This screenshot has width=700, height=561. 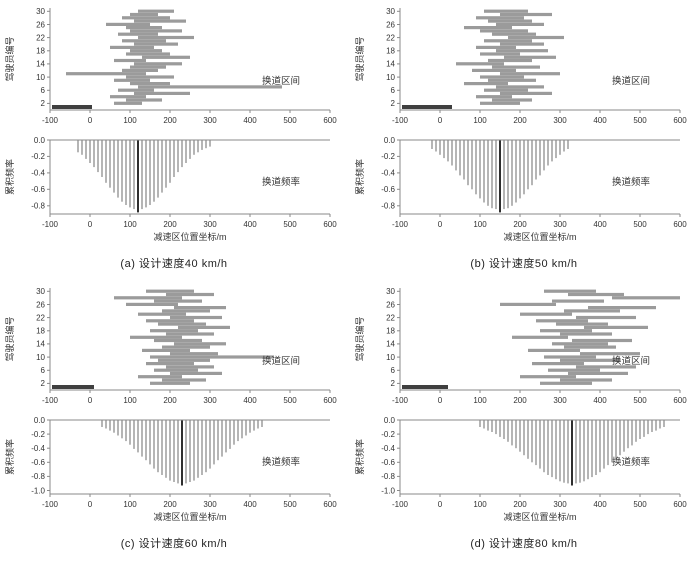 What do you see at coordinates (174, 544) in the screenshot?
I see `panel-caption-c: (c) 设计速度60 km/h` at bounding box center [174, 544].